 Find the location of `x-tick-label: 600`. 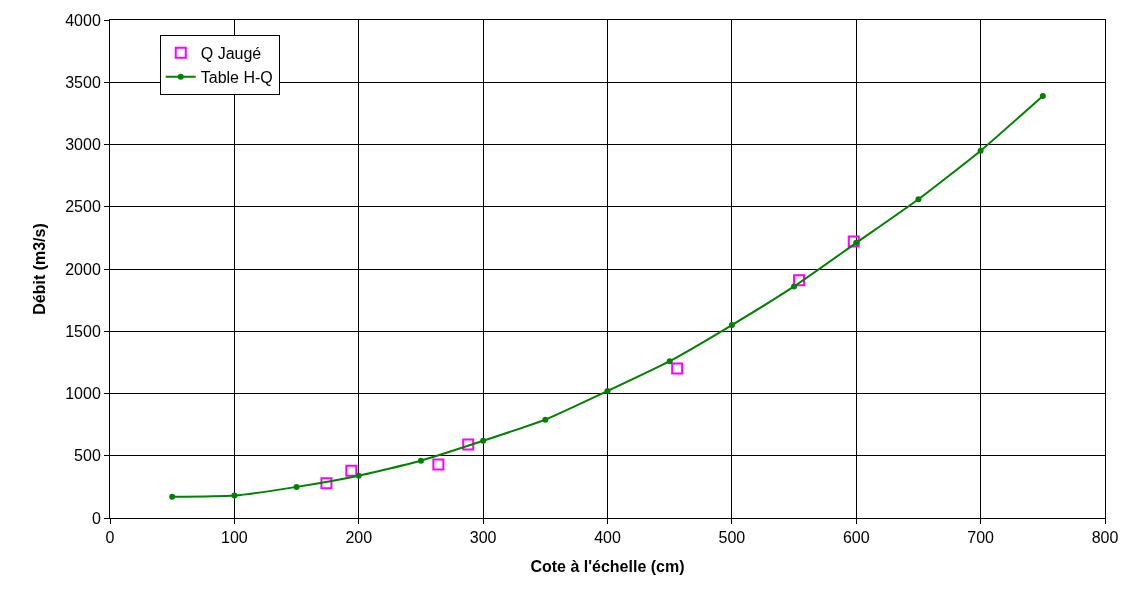

x-tick-label: 600 is located at coordinates (856, 538).